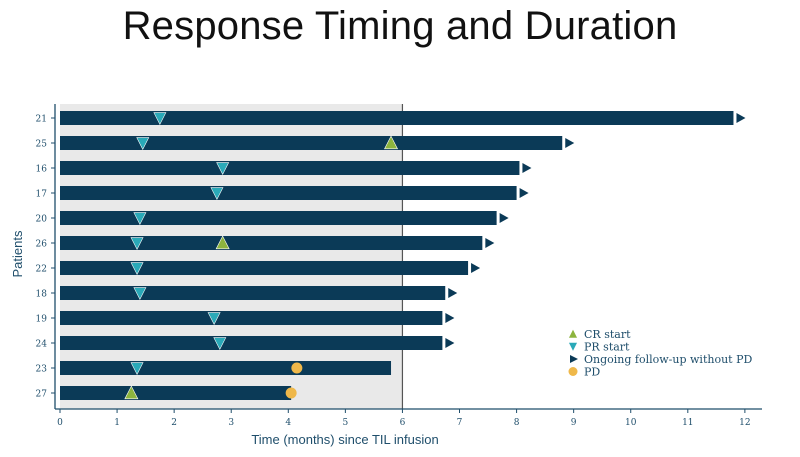 Image resolution: width=800 pixels, height=457 pixels. I want to click on legend-label: Ongoing follow-up without PD, so click(668, 359).